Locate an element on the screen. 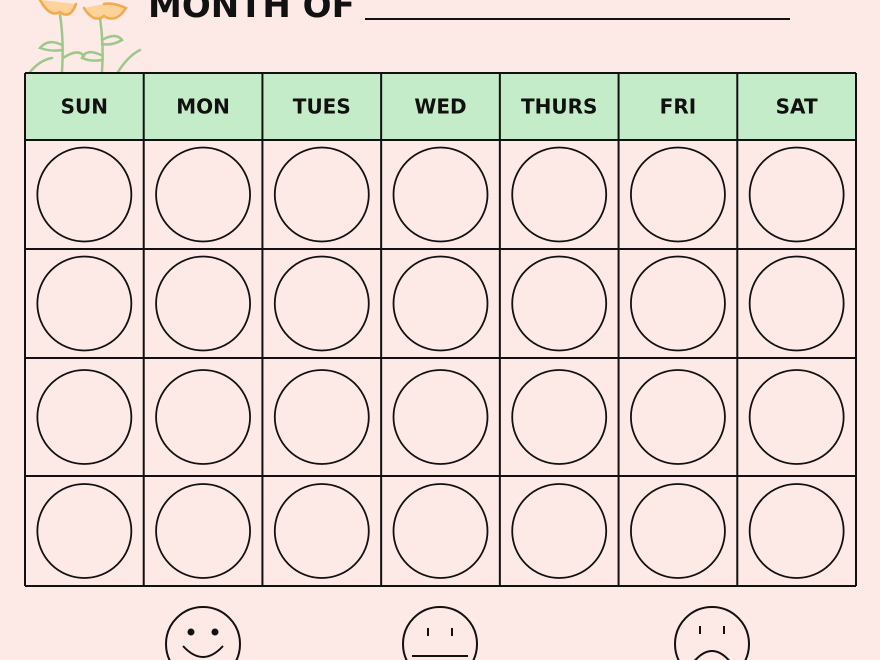 Image resolution: width=880 pixels, height=660 pixels. column-header: WED is located at coordinates (440, 107).